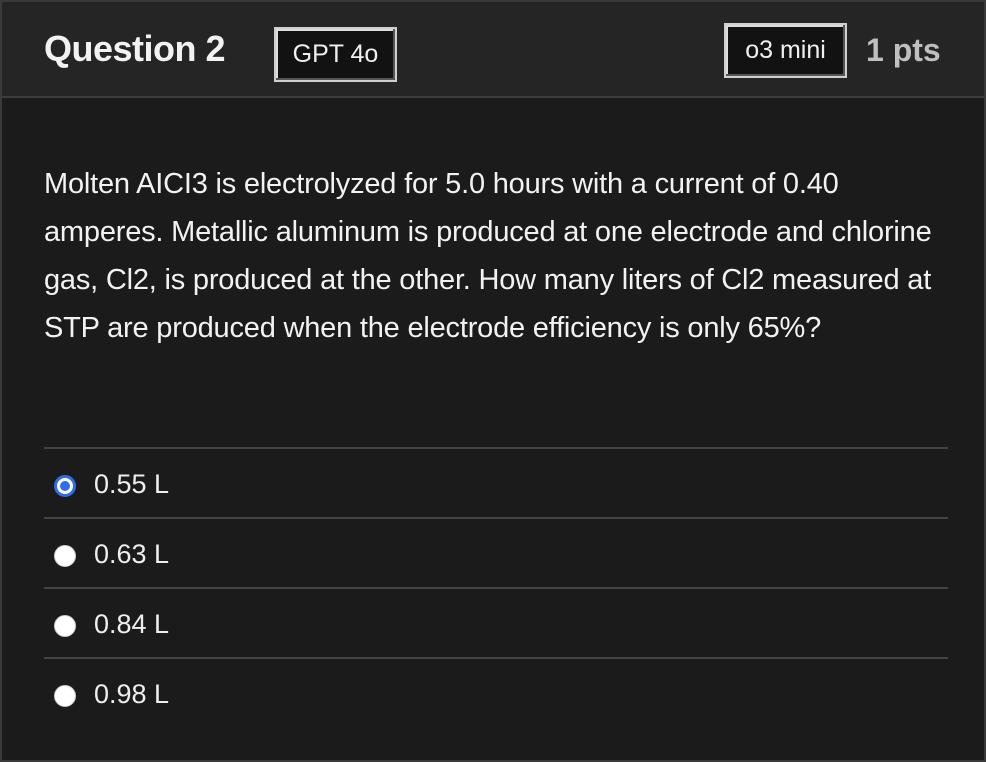 The height and width of the screenshot is (762, 986). I want to click on answer-label: 0.55 L, so click(132, 484).